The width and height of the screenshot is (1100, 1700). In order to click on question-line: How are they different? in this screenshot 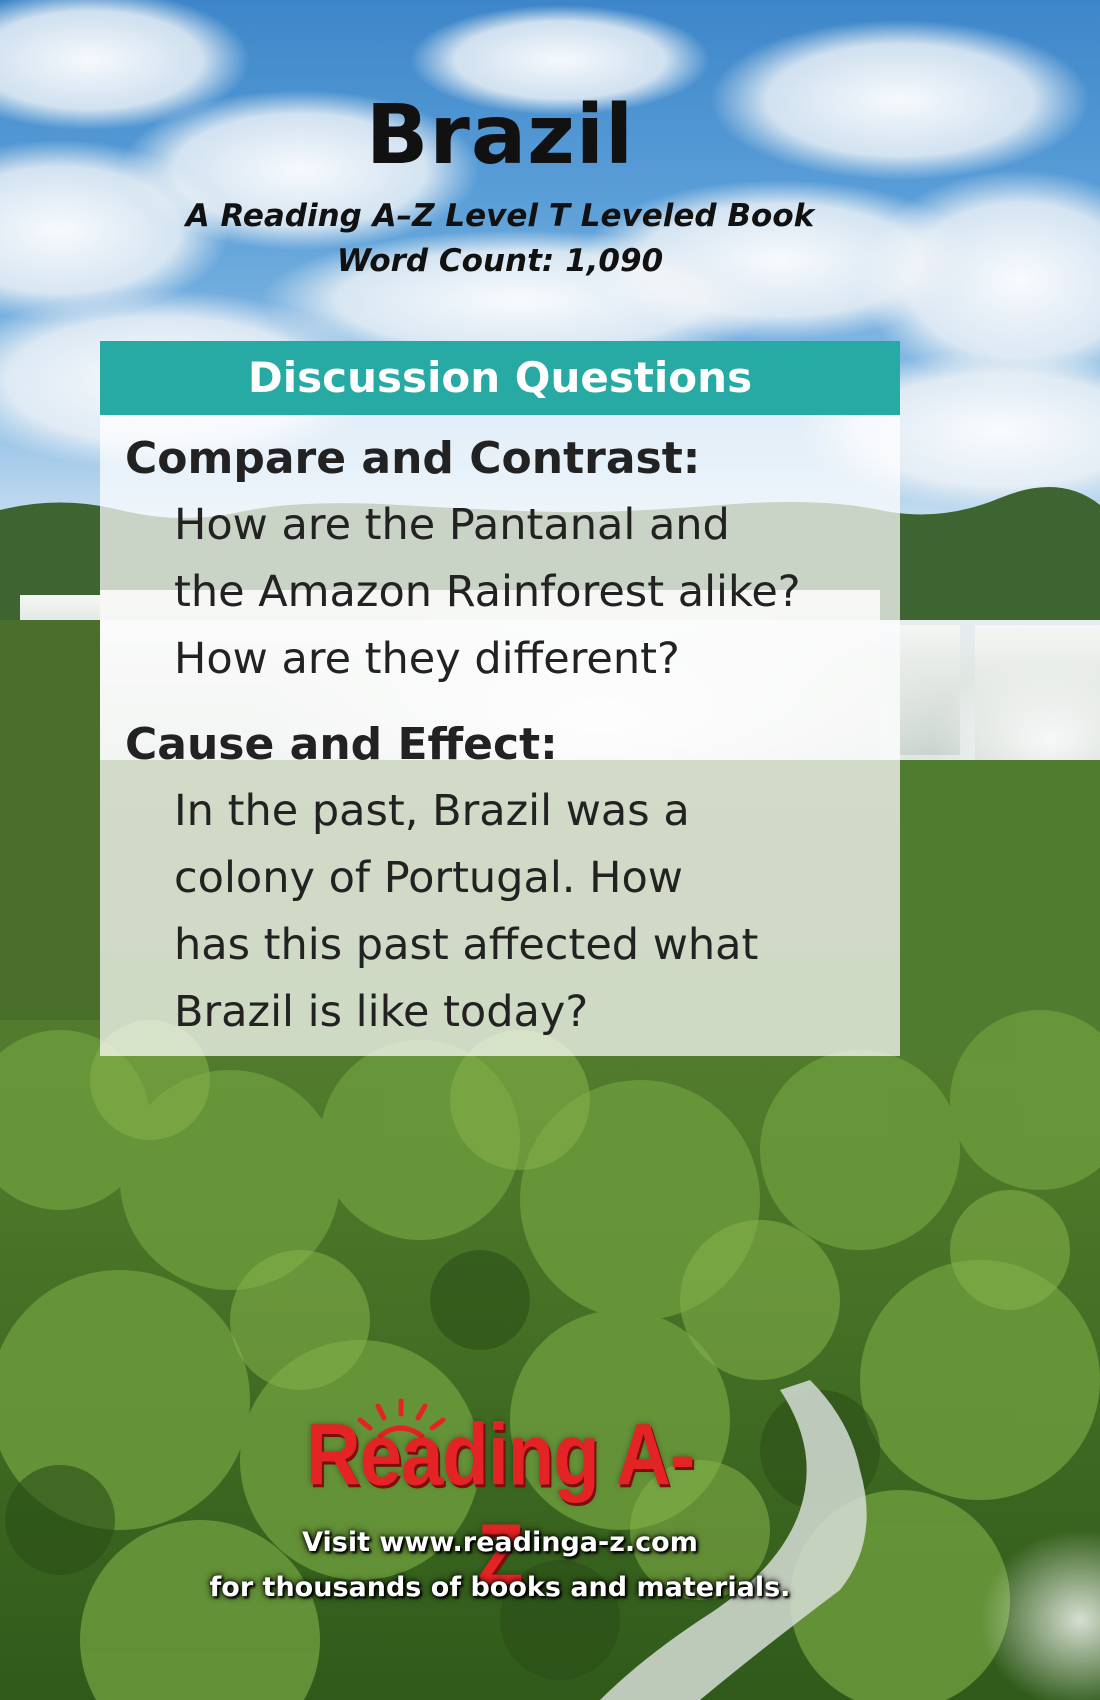, I will do `click(427, 659)`.